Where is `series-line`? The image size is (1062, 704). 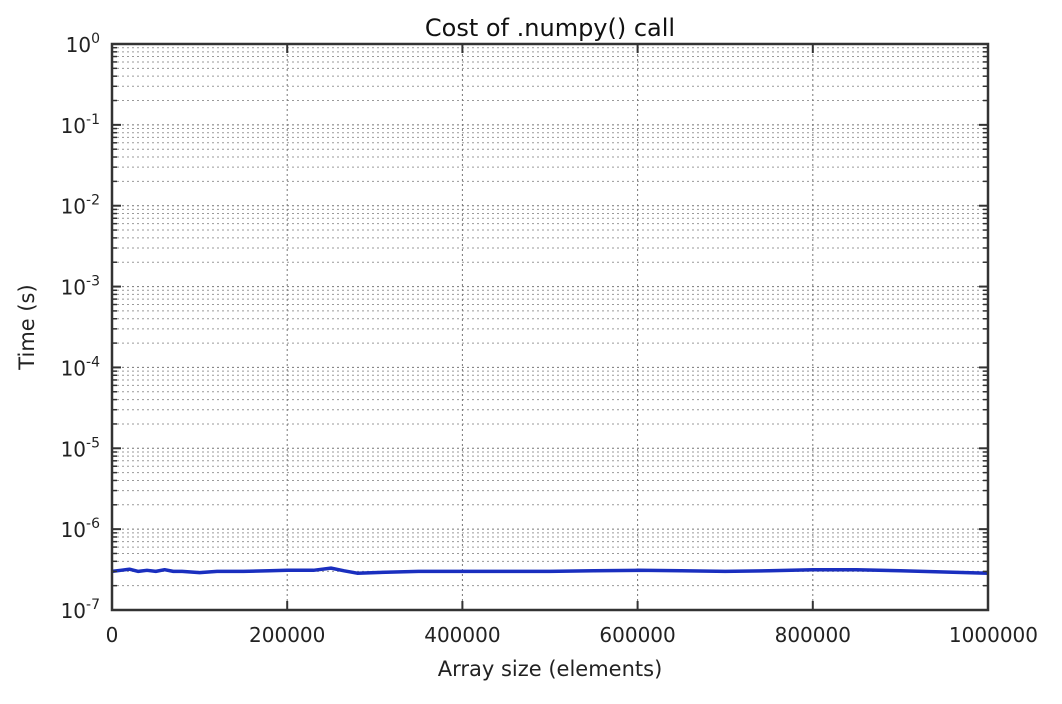
series-line is located at coordinates (550, 570).